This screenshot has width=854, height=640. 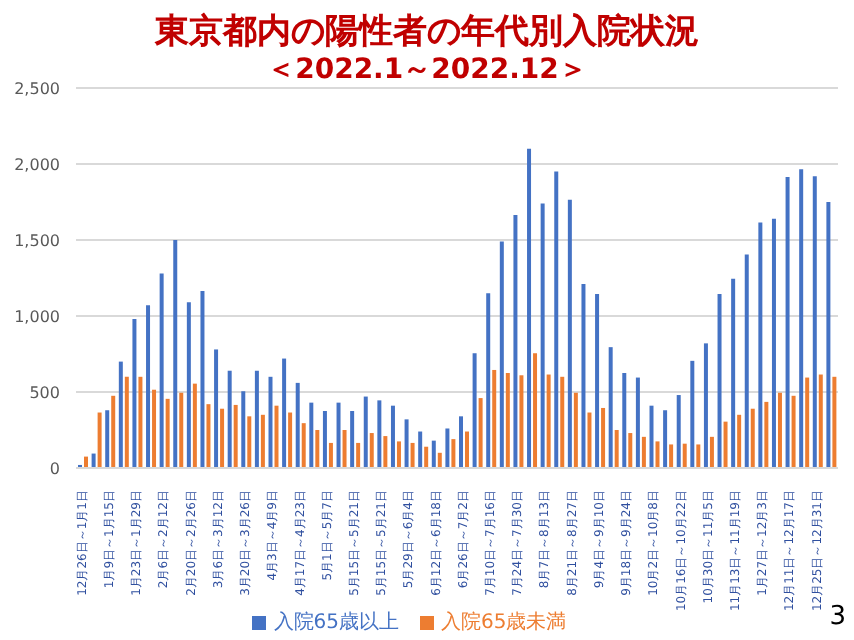 I want to click on text: 3, so click(x=837, y=617).